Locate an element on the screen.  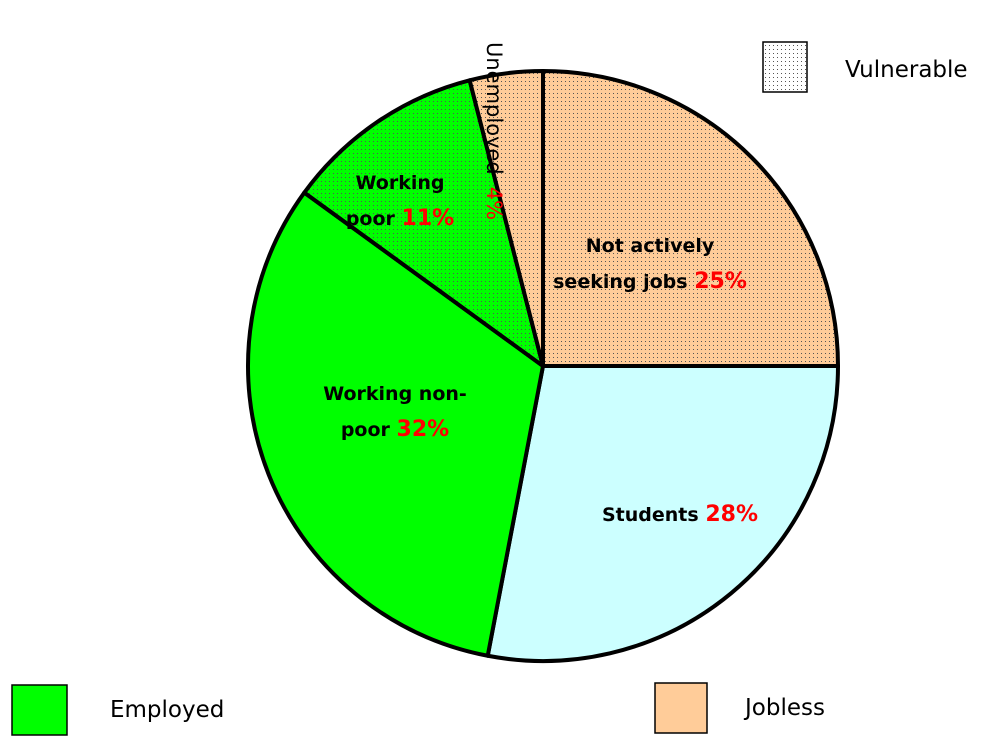
slice-label: Unemployed 4% is located at coordinates (494, 131).